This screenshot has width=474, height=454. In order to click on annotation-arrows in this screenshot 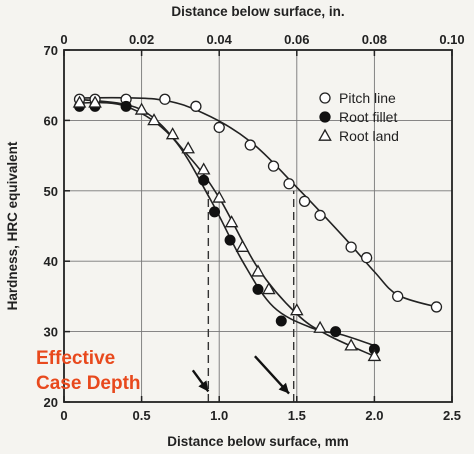, I will do `click(240, 375)`.